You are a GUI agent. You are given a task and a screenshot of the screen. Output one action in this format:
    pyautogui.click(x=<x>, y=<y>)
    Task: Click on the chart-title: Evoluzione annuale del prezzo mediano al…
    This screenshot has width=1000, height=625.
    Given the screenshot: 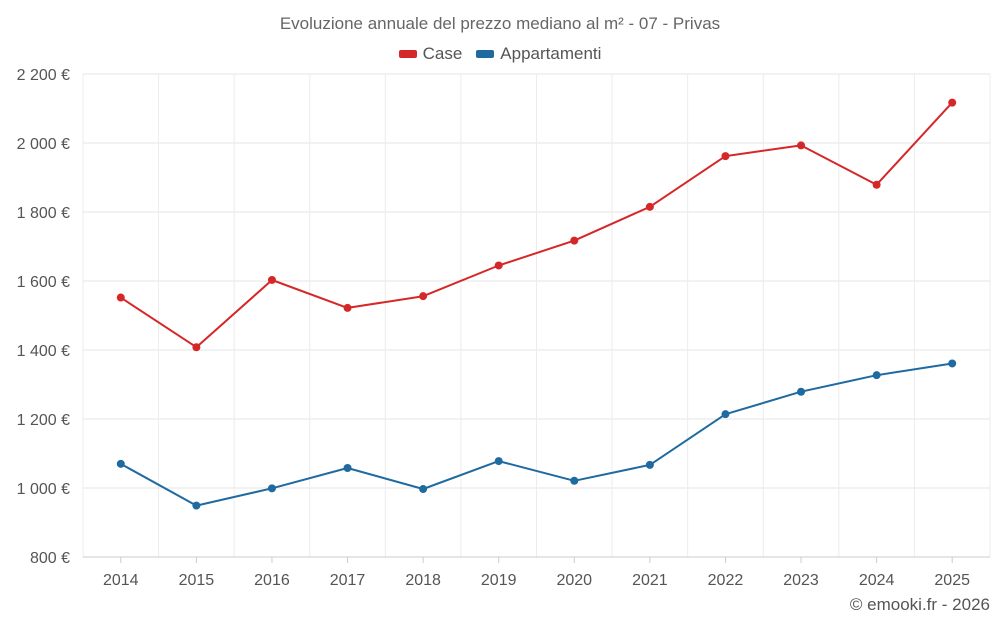 What is the action you would take?
    pyautogui.click(x=500, y=23)
    